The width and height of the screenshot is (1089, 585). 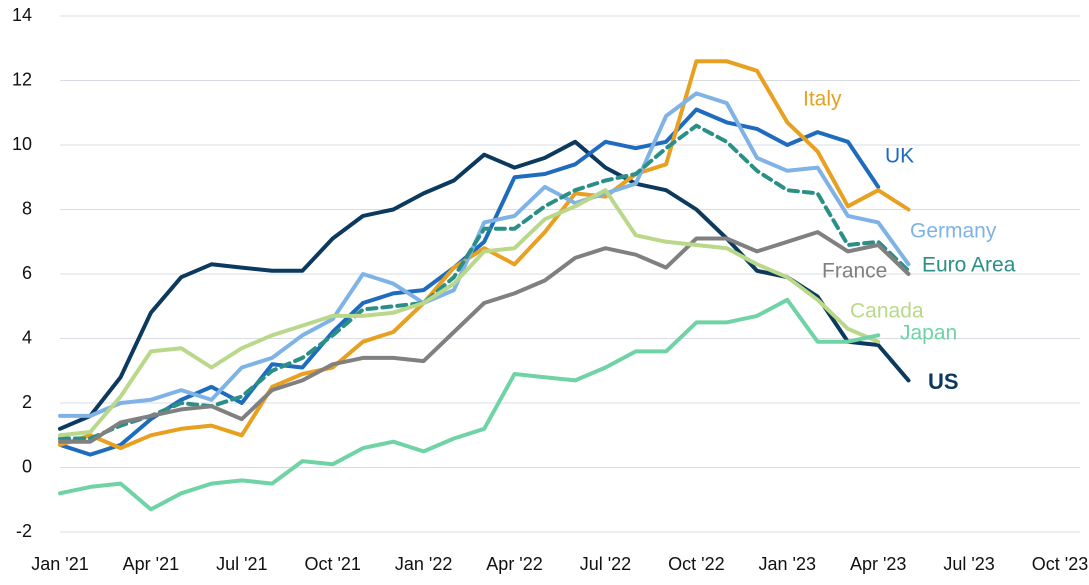 What do you see at coordinates (59, 564) in the screenshot?
I see `x-tick-label: Jan '21` at bounding box center [59, 564].